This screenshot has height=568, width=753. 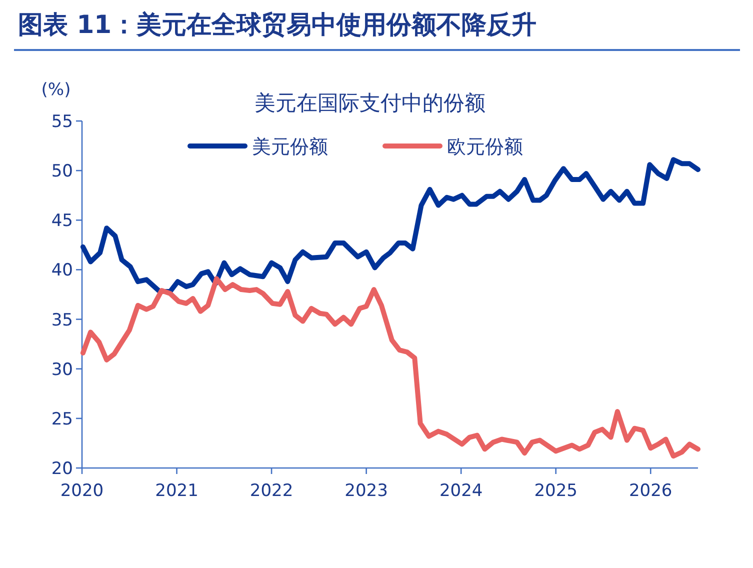 I want to click on y-tick-label: 45, so click(x=62, y=221).